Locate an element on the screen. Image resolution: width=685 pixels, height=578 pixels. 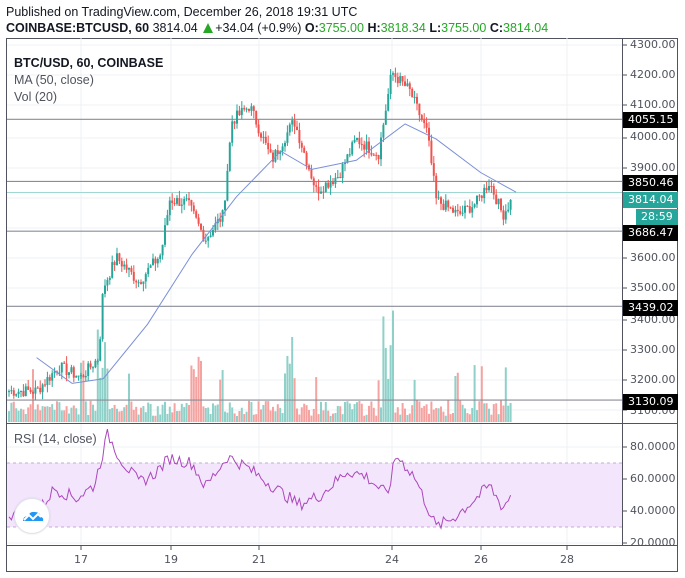
rsi-tick: 40.0000 is located at coordinates (653, 510).